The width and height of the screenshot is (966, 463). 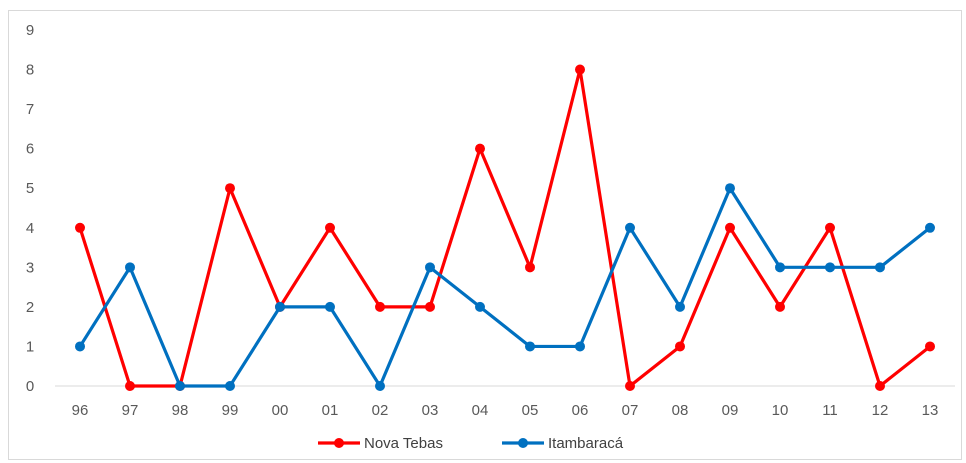 What do you see at coordinates (280, 410) in the screenshot?
I see `x-tick-label: 00` at bounding box center [280, 410].